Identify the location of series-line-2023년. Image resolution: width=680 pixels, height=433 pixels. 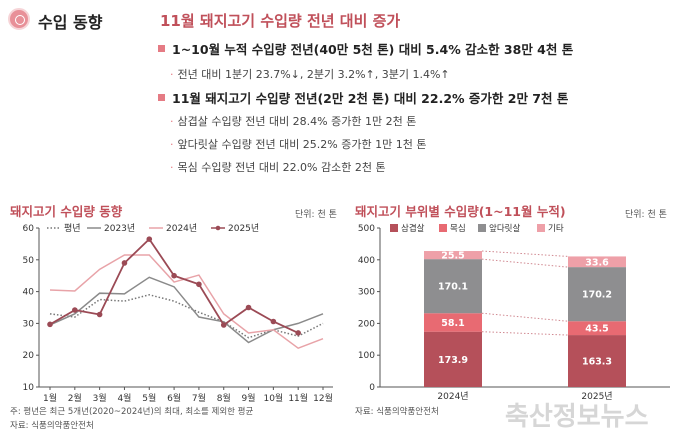
(186, 310).